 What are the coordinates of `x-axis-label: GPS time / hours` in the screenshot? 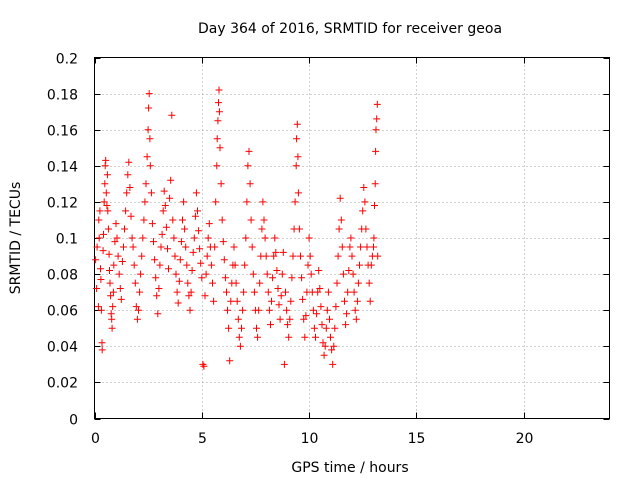 It's located at (349, 468).